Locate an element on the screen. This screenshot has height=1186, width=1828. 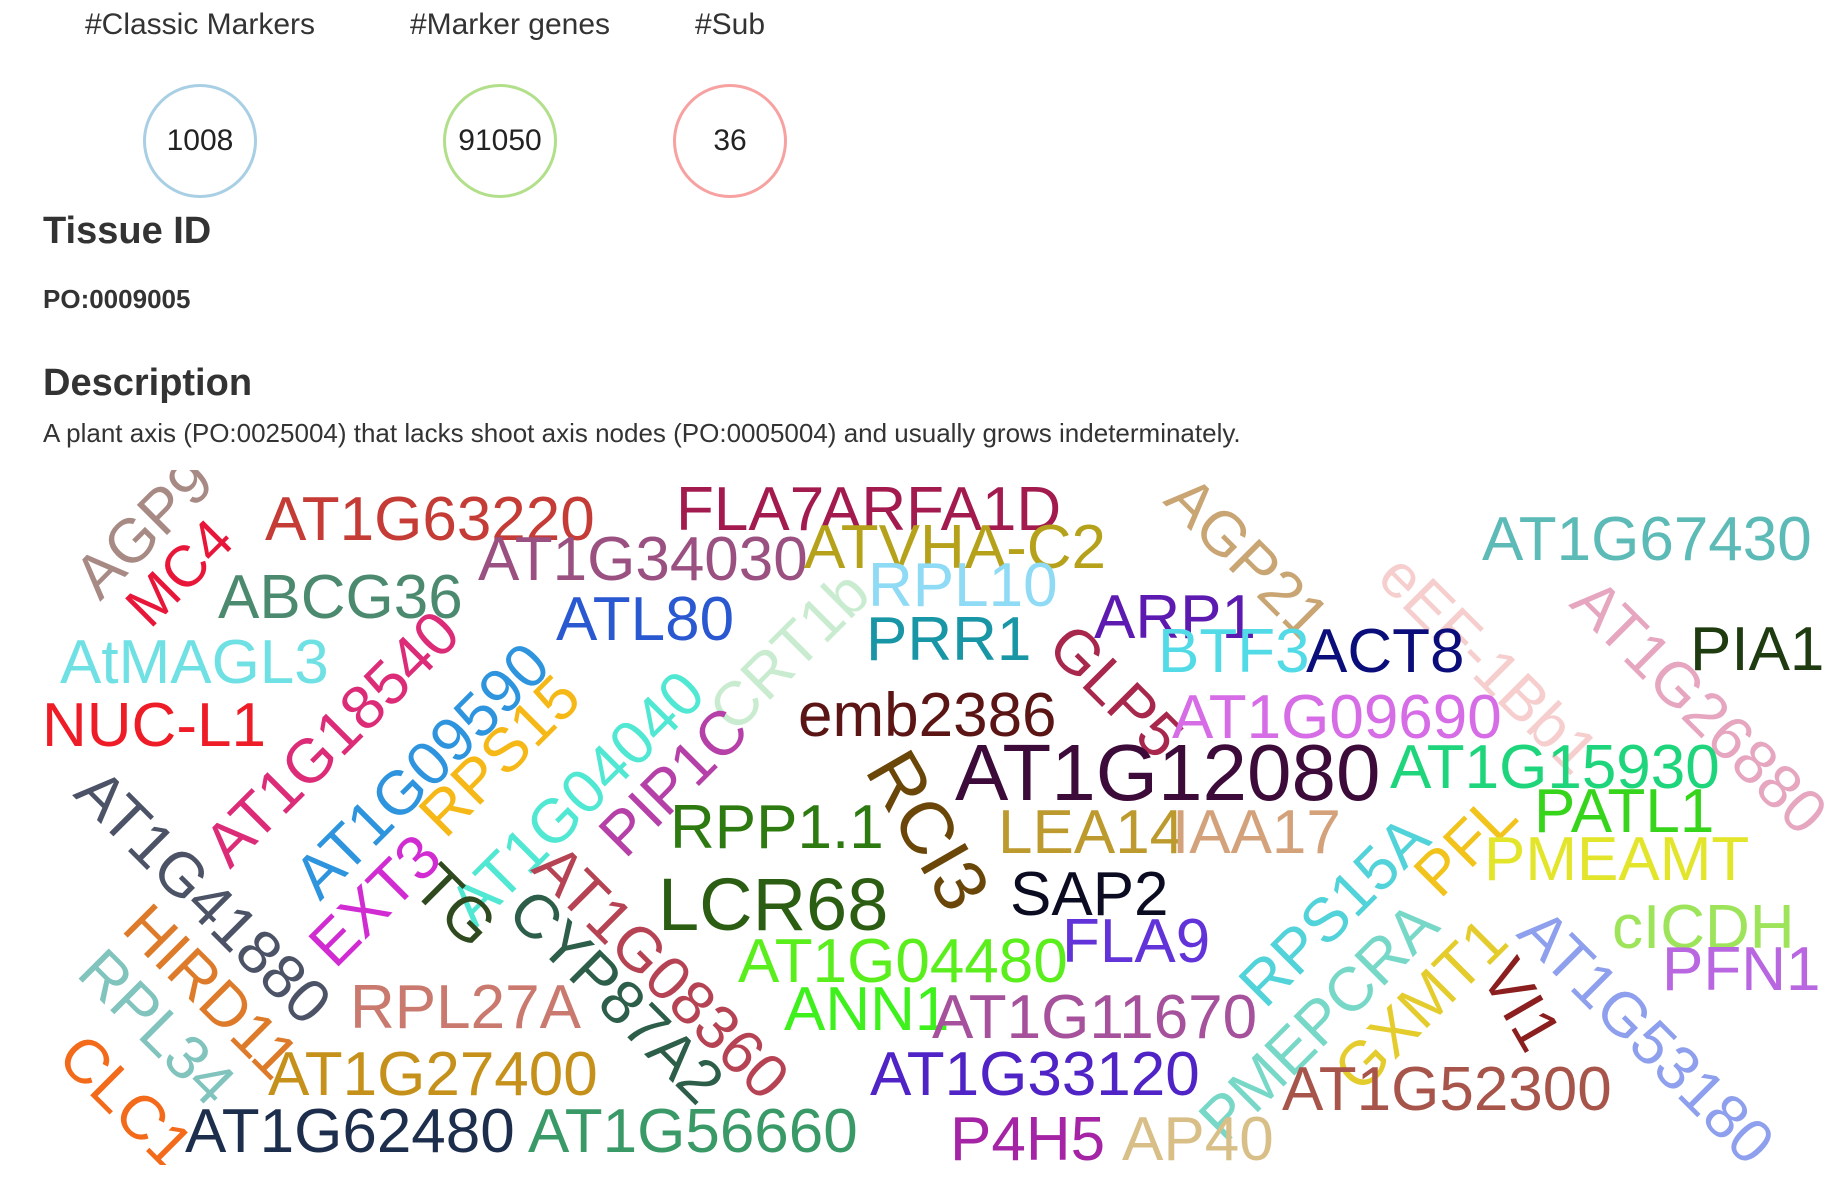
word-cloud-term: ATVHA-C2 is located at coordinates (955, 547).